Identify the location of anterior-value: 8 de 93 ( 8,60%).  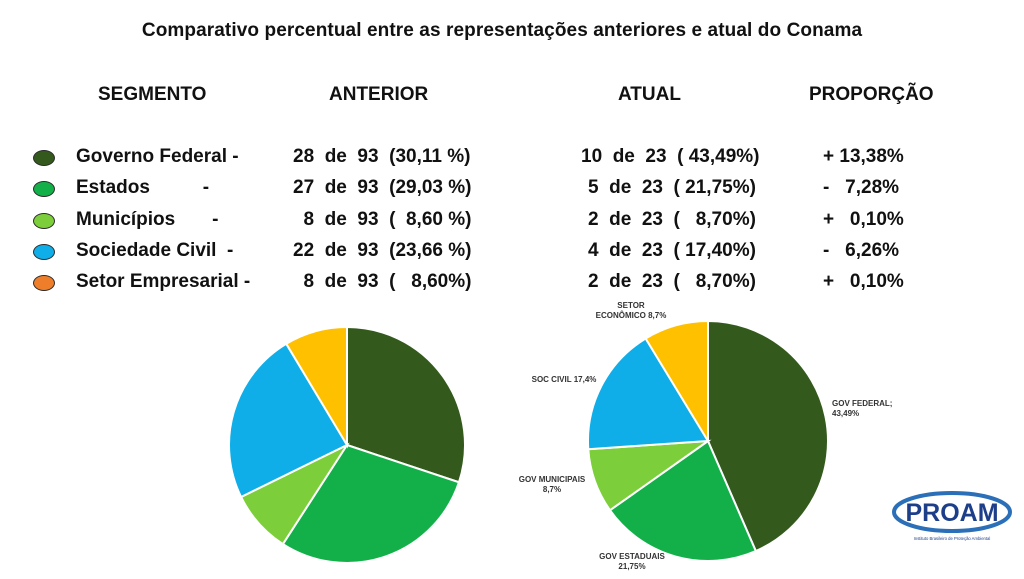
(382, 281).